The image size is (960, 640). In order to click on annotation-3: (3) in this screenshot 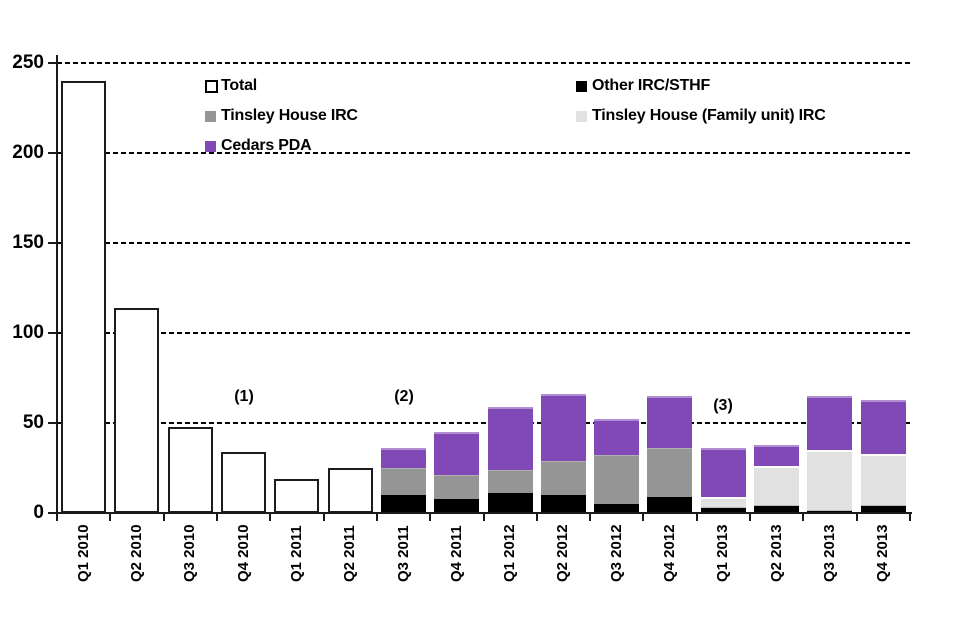, I will do `click(723, 405)`.